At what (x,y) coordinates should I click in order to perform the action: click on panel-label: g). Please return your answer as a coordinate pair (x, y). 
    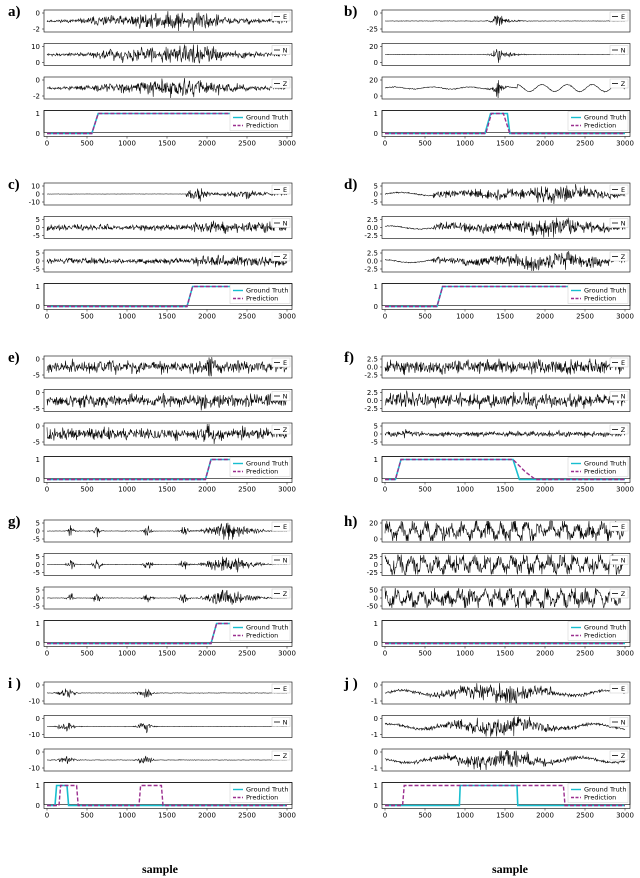
    Looking at the image, I should click on (14, 522).